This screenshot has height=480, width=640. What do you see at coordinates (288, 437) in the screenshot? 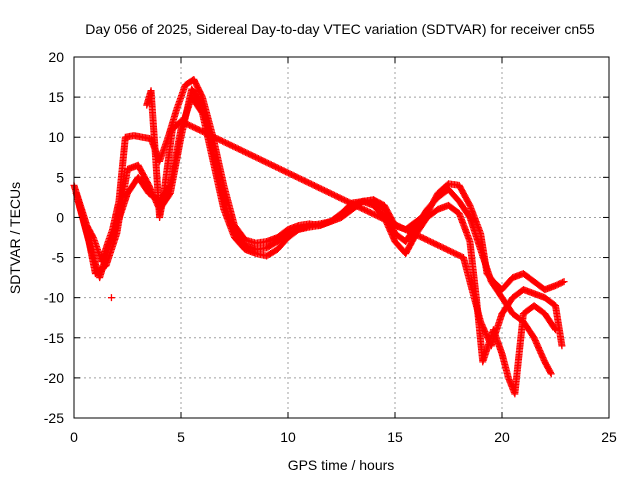
I see `x-tick-label: 10` at bounding box center [288, 437].